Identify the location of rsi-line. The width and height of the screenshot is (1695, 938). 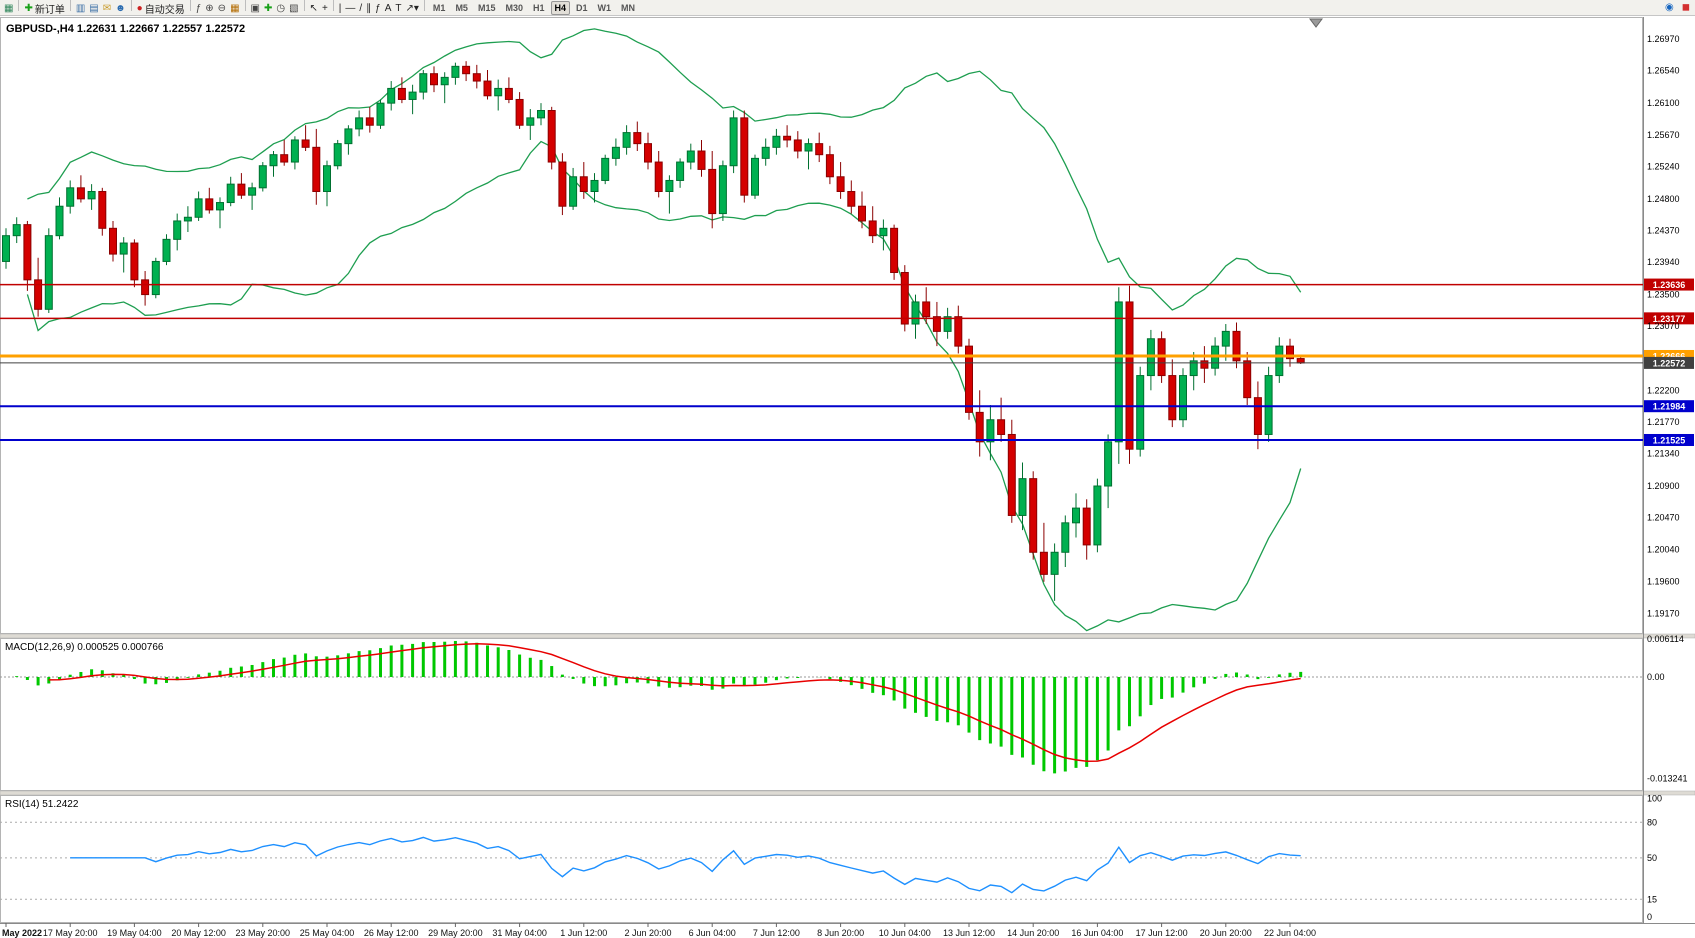
(685, 865).